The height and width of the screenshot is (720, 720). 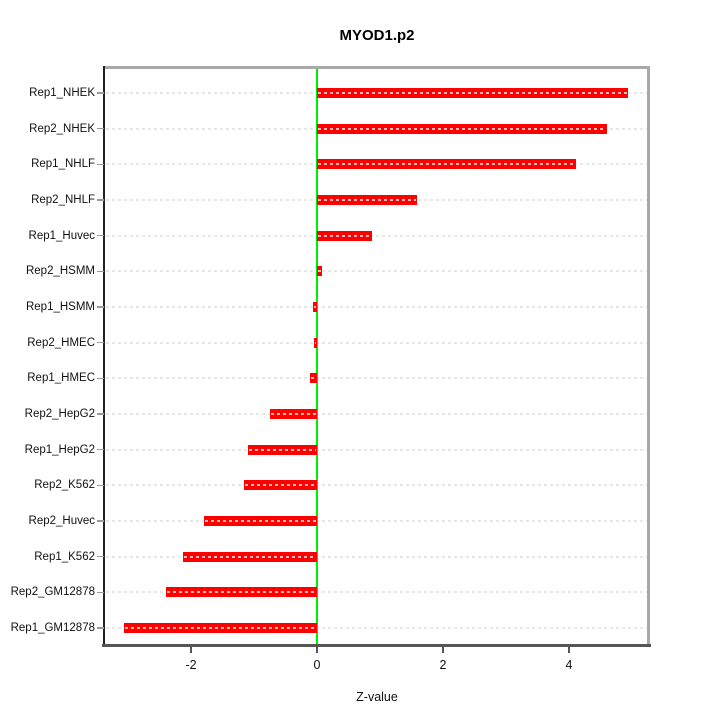 I want to click on y-axis-label: Rep2_NHLF, so click(x=63, y=200).